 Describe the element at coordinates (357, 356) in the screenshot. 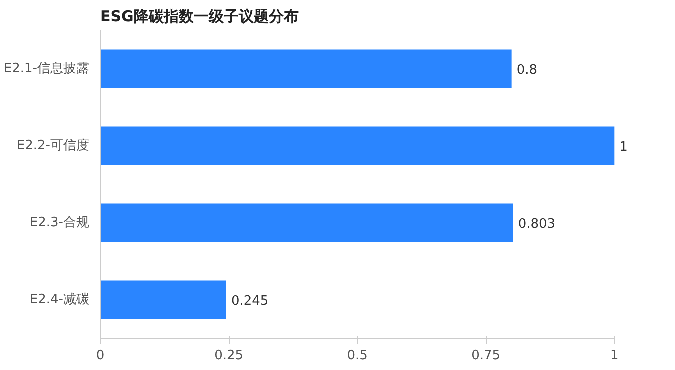

I see `x-tick-label: 0.5` at that location.